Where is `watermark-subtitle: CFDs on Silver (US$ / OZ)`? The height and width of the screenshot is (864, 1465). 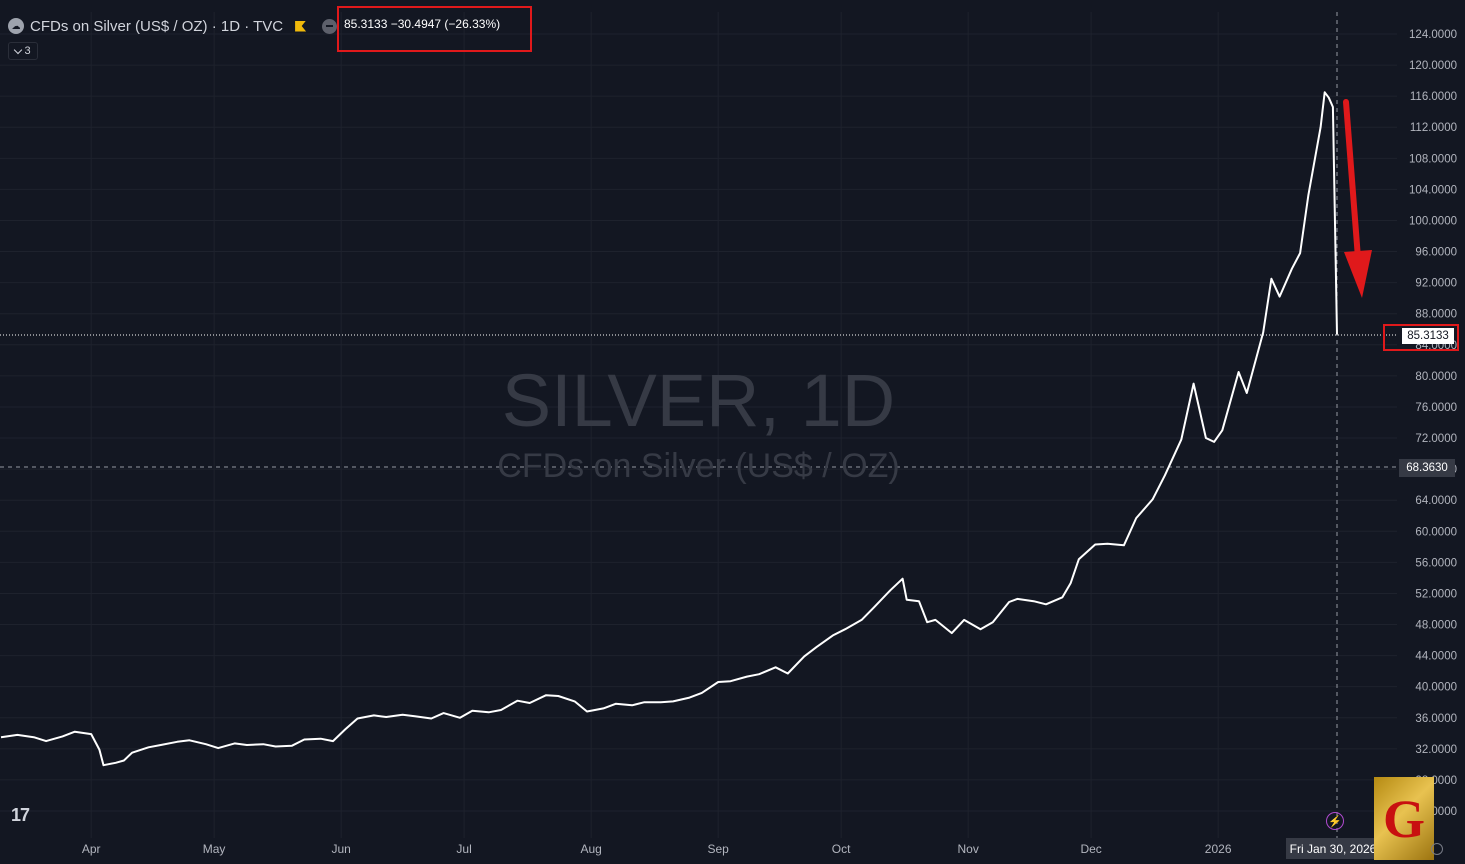 watermark-subtitle: CFDs on Silver (US$ / OZ) is located at coordinates (698, 466).